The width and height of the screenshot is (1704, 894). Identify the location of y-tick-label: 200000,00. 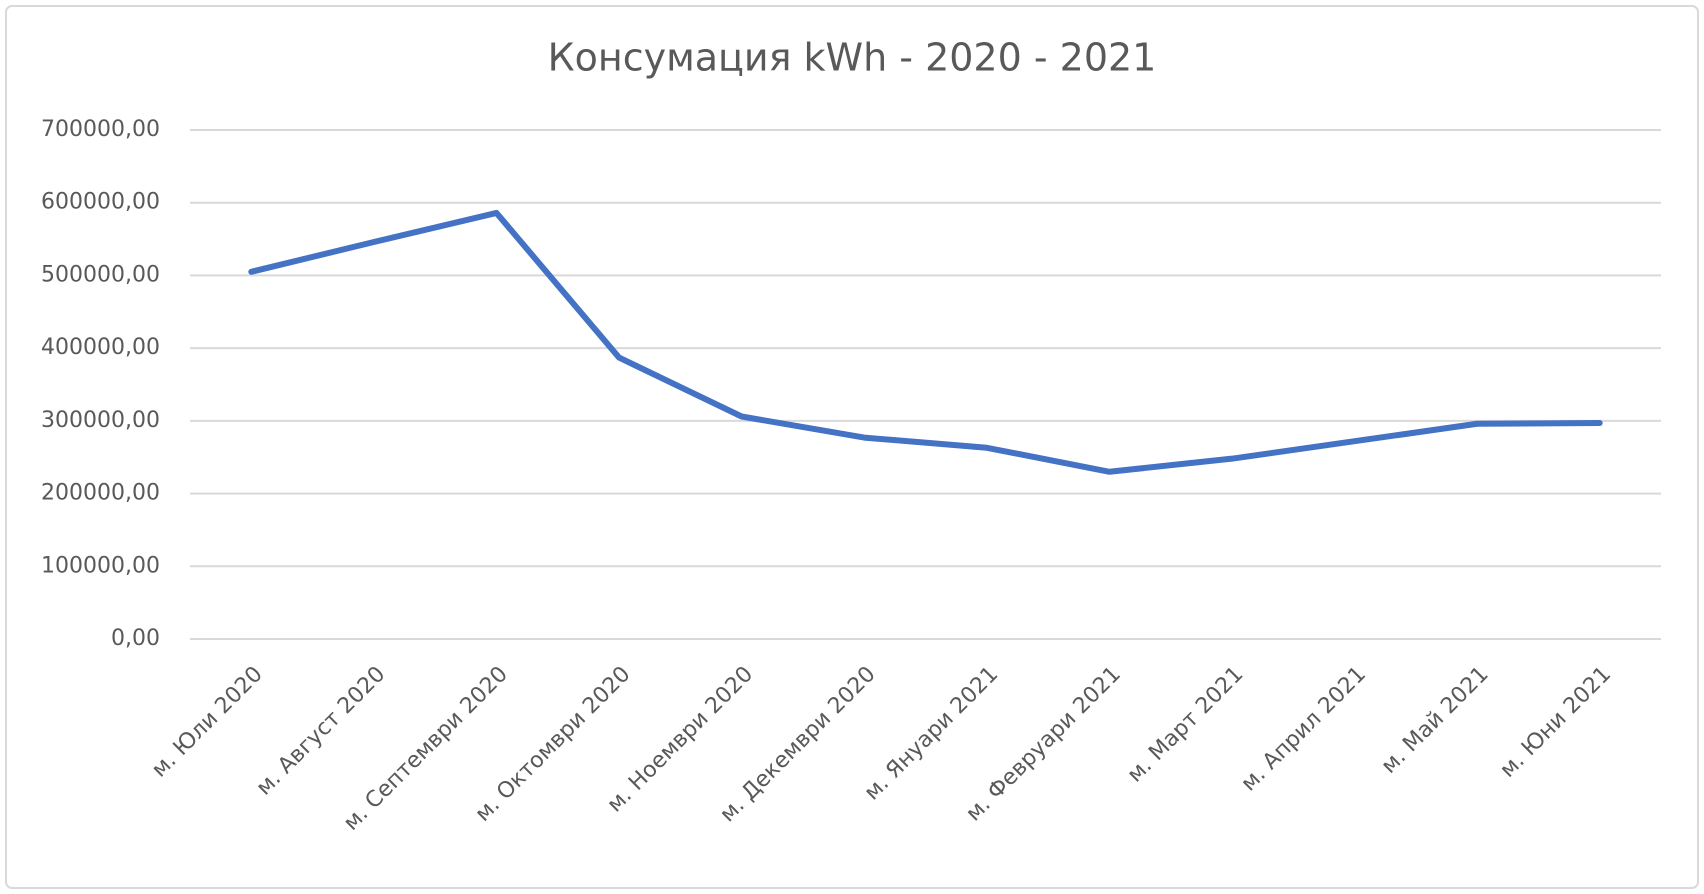
(100, 493).